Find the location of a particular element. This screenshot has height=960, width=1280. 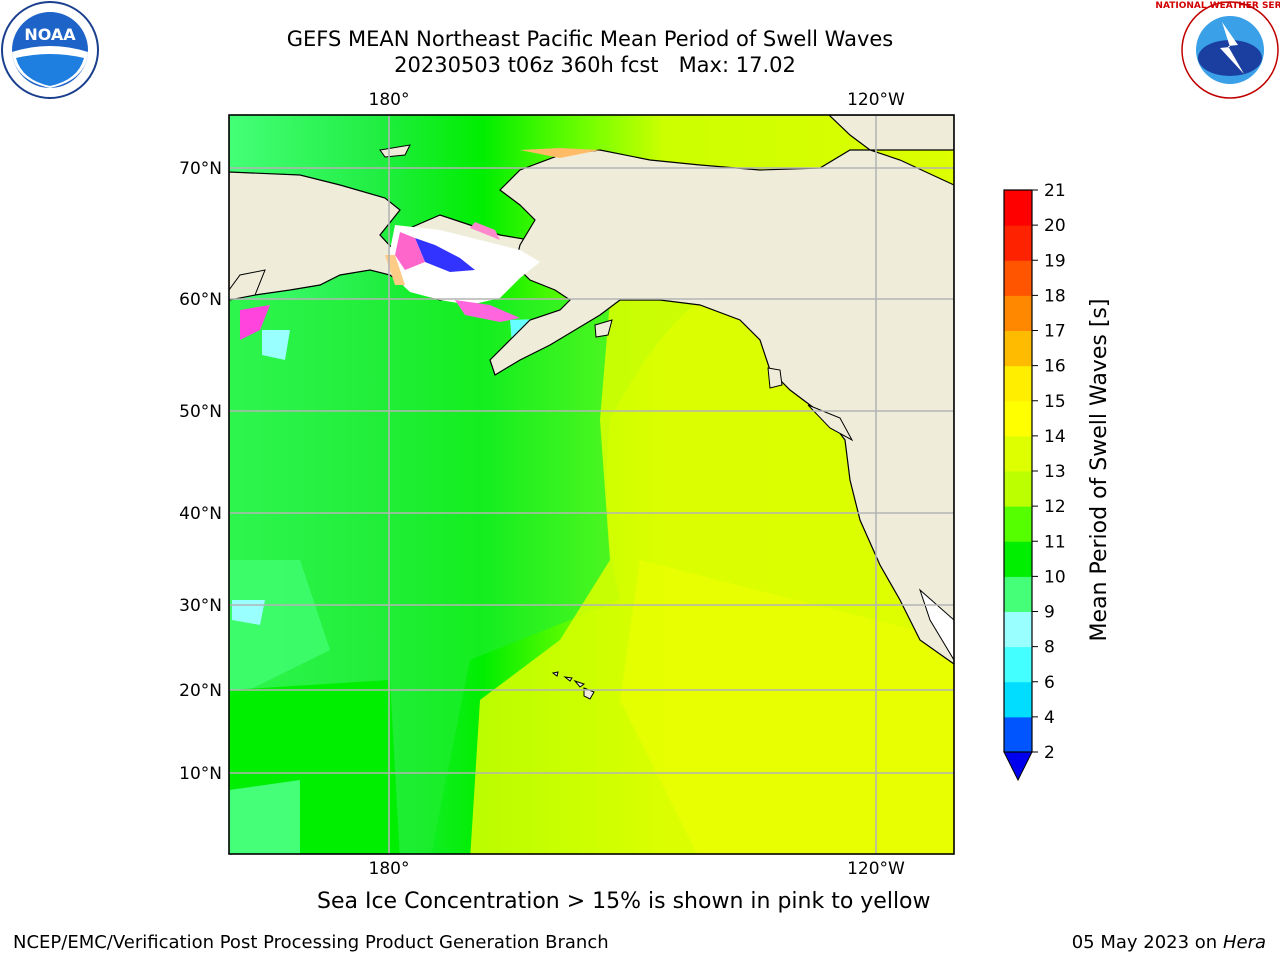

noaa-logo-text: NOAA is located at coordinates (50, 34).